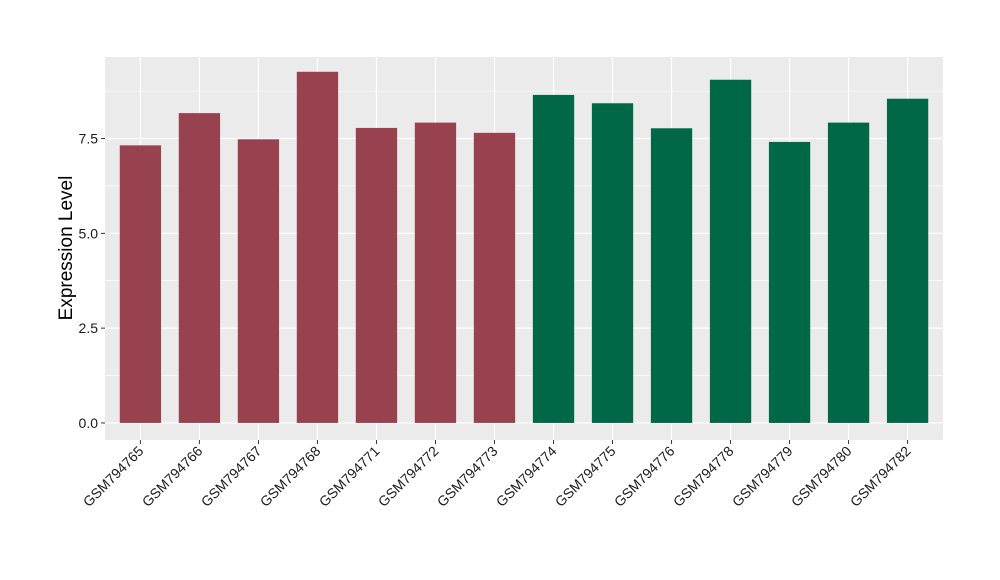  Describe the element at coordinates (730, 251) in the screenshot. I see `bar-gsm794778` at that location.